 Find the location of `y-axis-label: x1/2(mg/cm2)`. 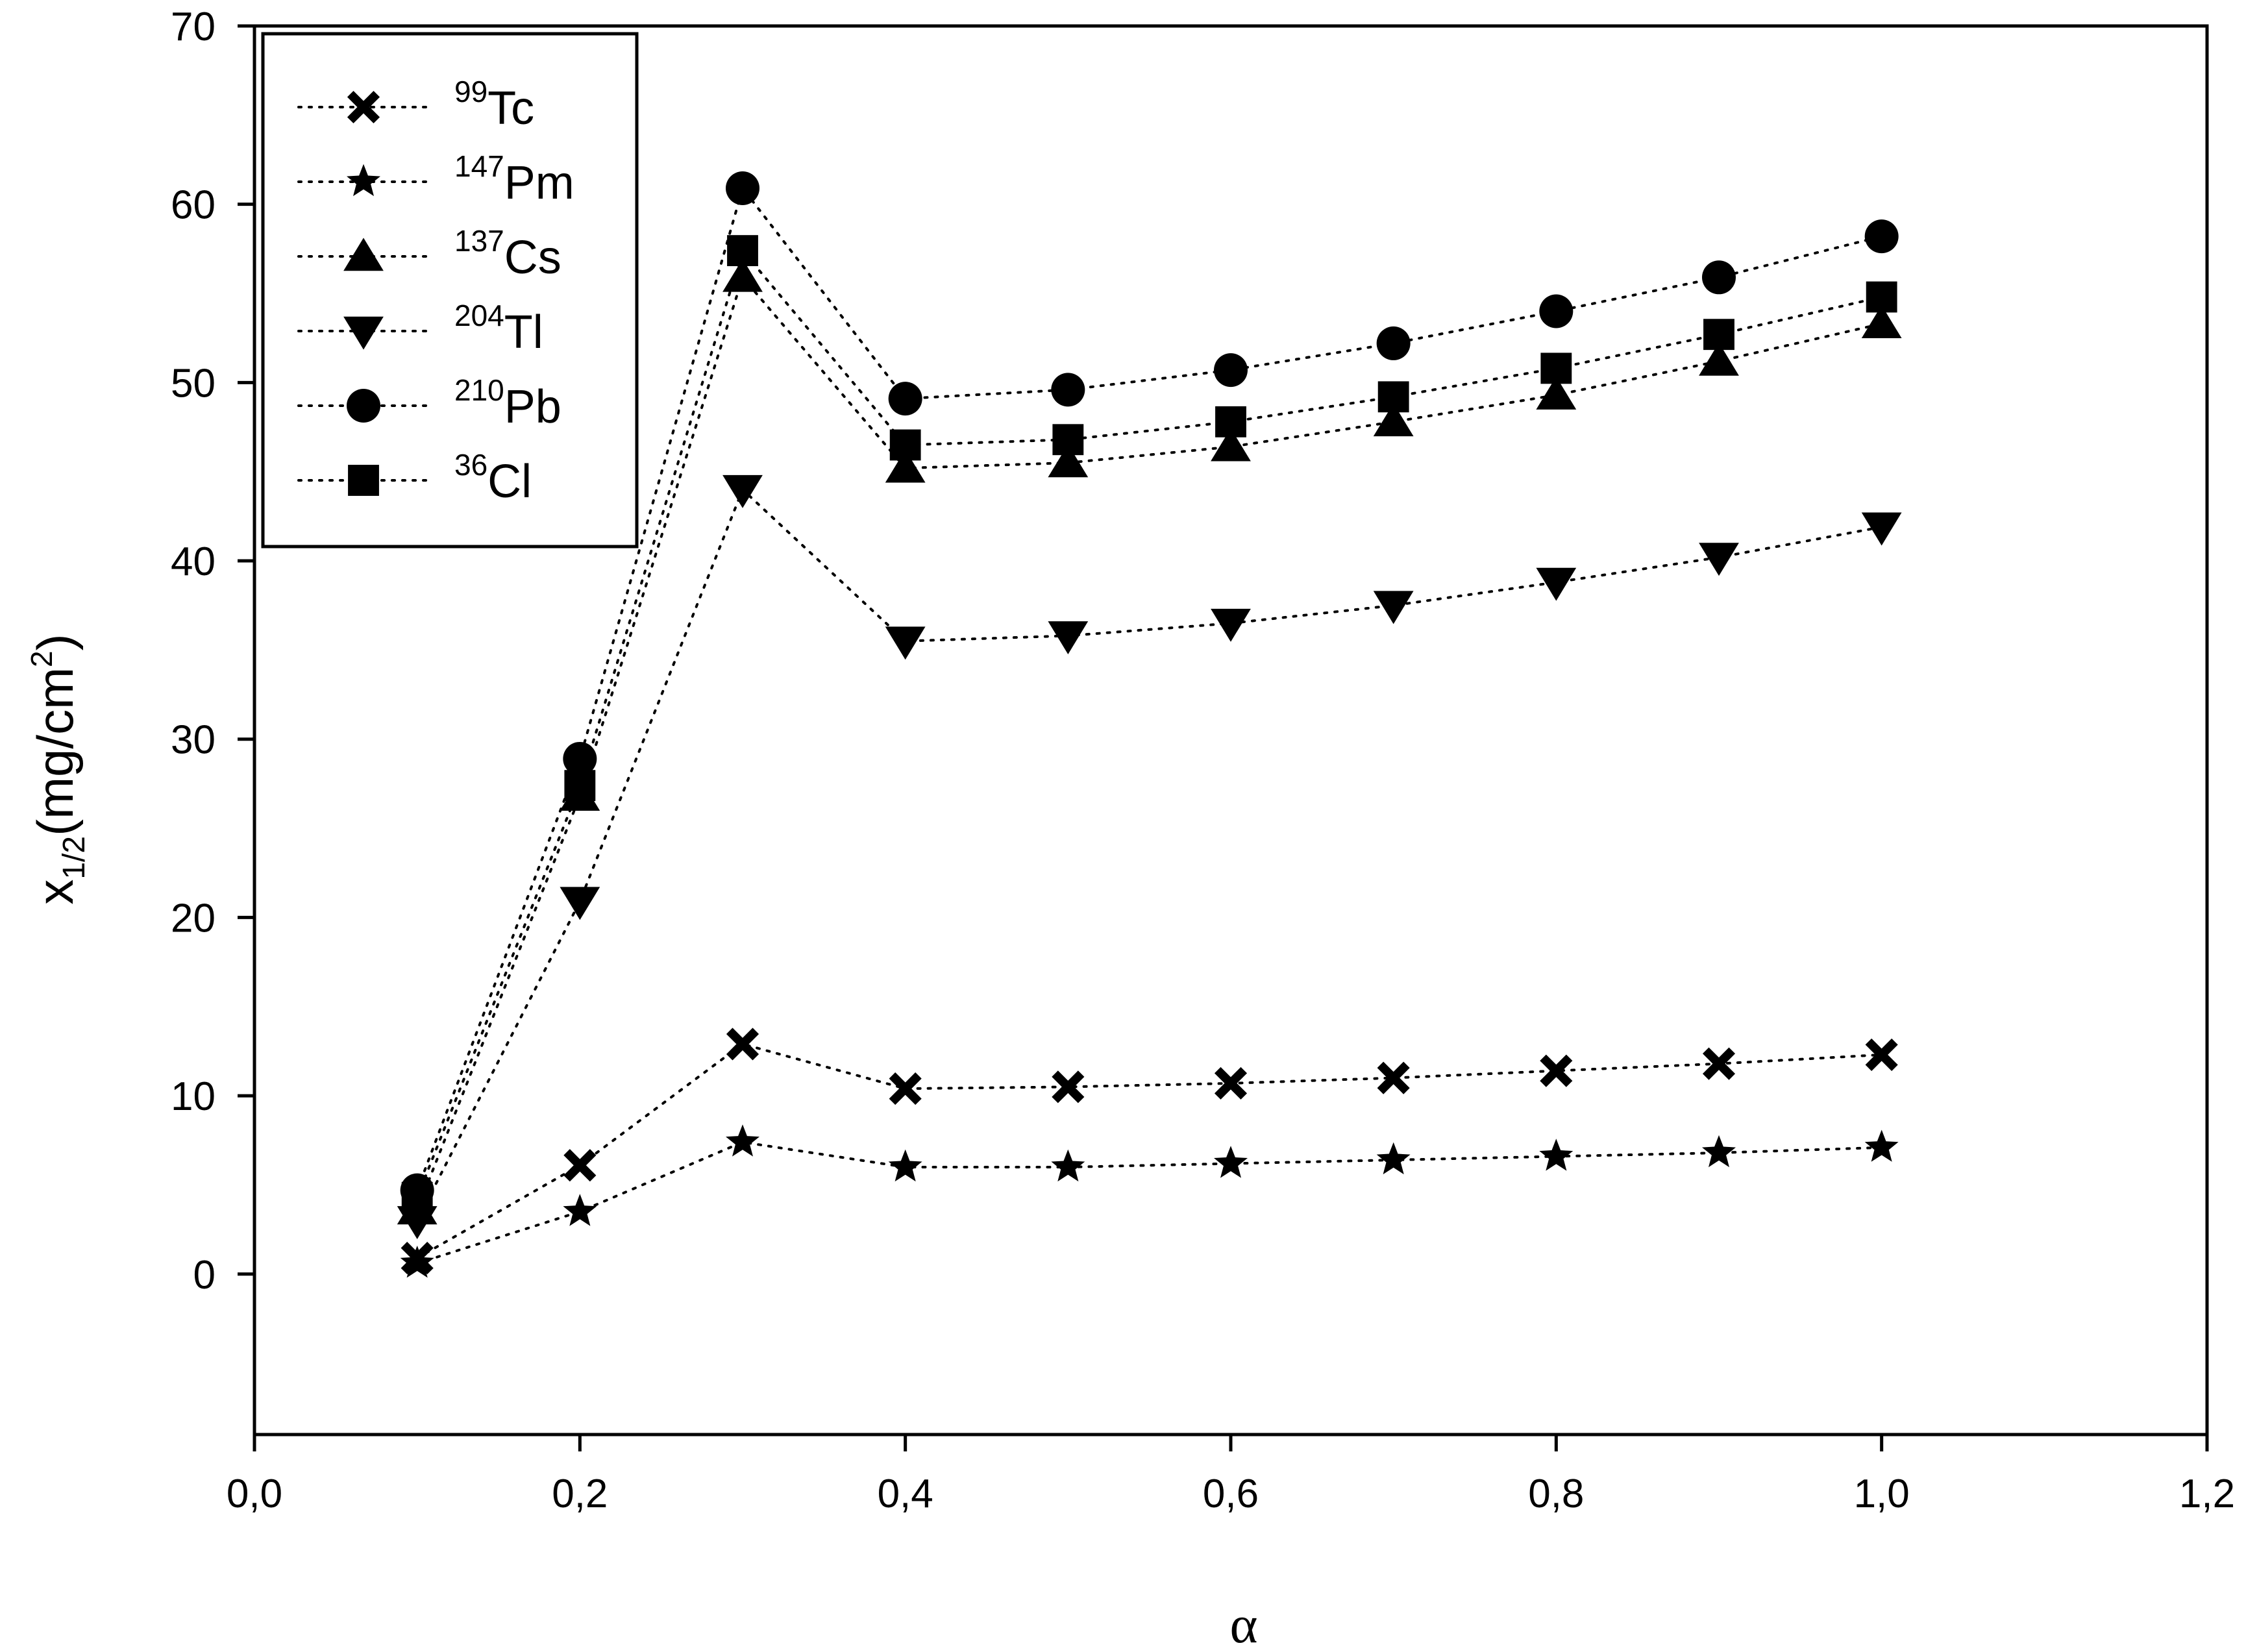

y-axis-label: x1/2(mg/cm2) is located at coordinates (58, 769).